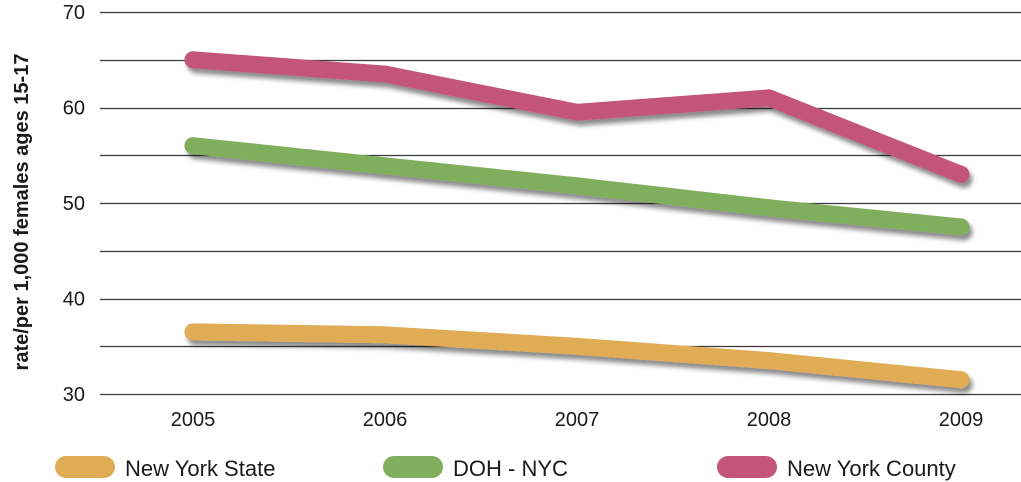  I want to click on legend: New York State DOH - NYC New York County, so click(505, 468).